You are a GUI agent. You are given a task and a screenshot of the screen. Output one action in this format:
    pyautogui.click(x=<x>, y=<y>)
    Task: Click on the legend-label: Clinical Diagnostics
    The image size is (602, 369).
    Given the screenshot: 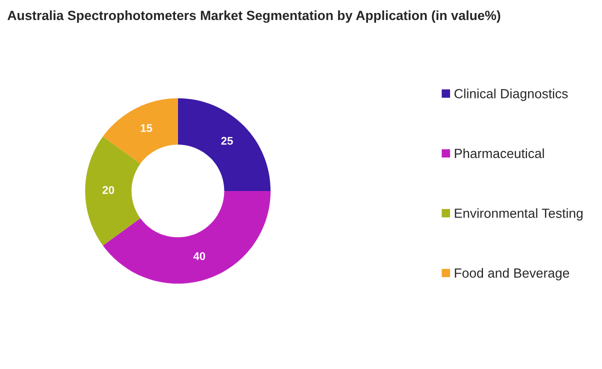 What is the action you would take?
    pyautogui.click(x=511, y=94)
    